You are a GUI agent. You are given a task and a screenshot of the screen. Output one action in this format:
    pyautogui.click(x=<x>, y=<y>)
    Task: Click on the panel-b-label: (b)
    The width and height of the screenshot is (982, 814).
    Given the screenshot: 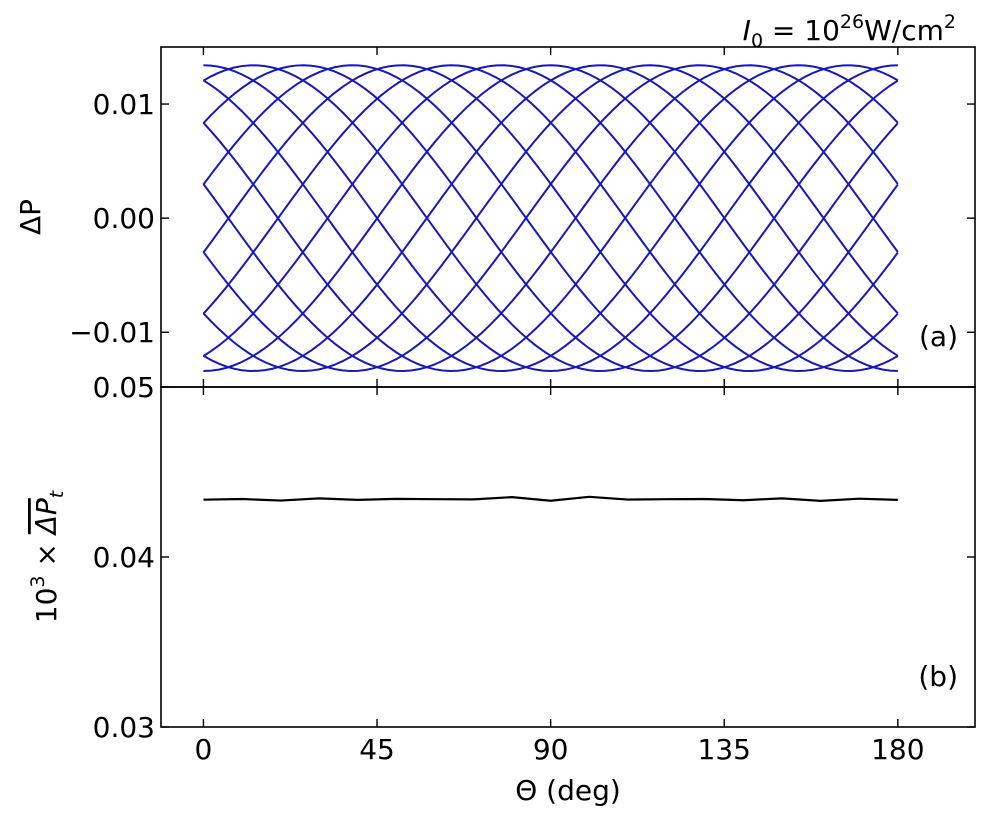 What is the action you would take?
    pyautogui.click(x=938, y=676)
    